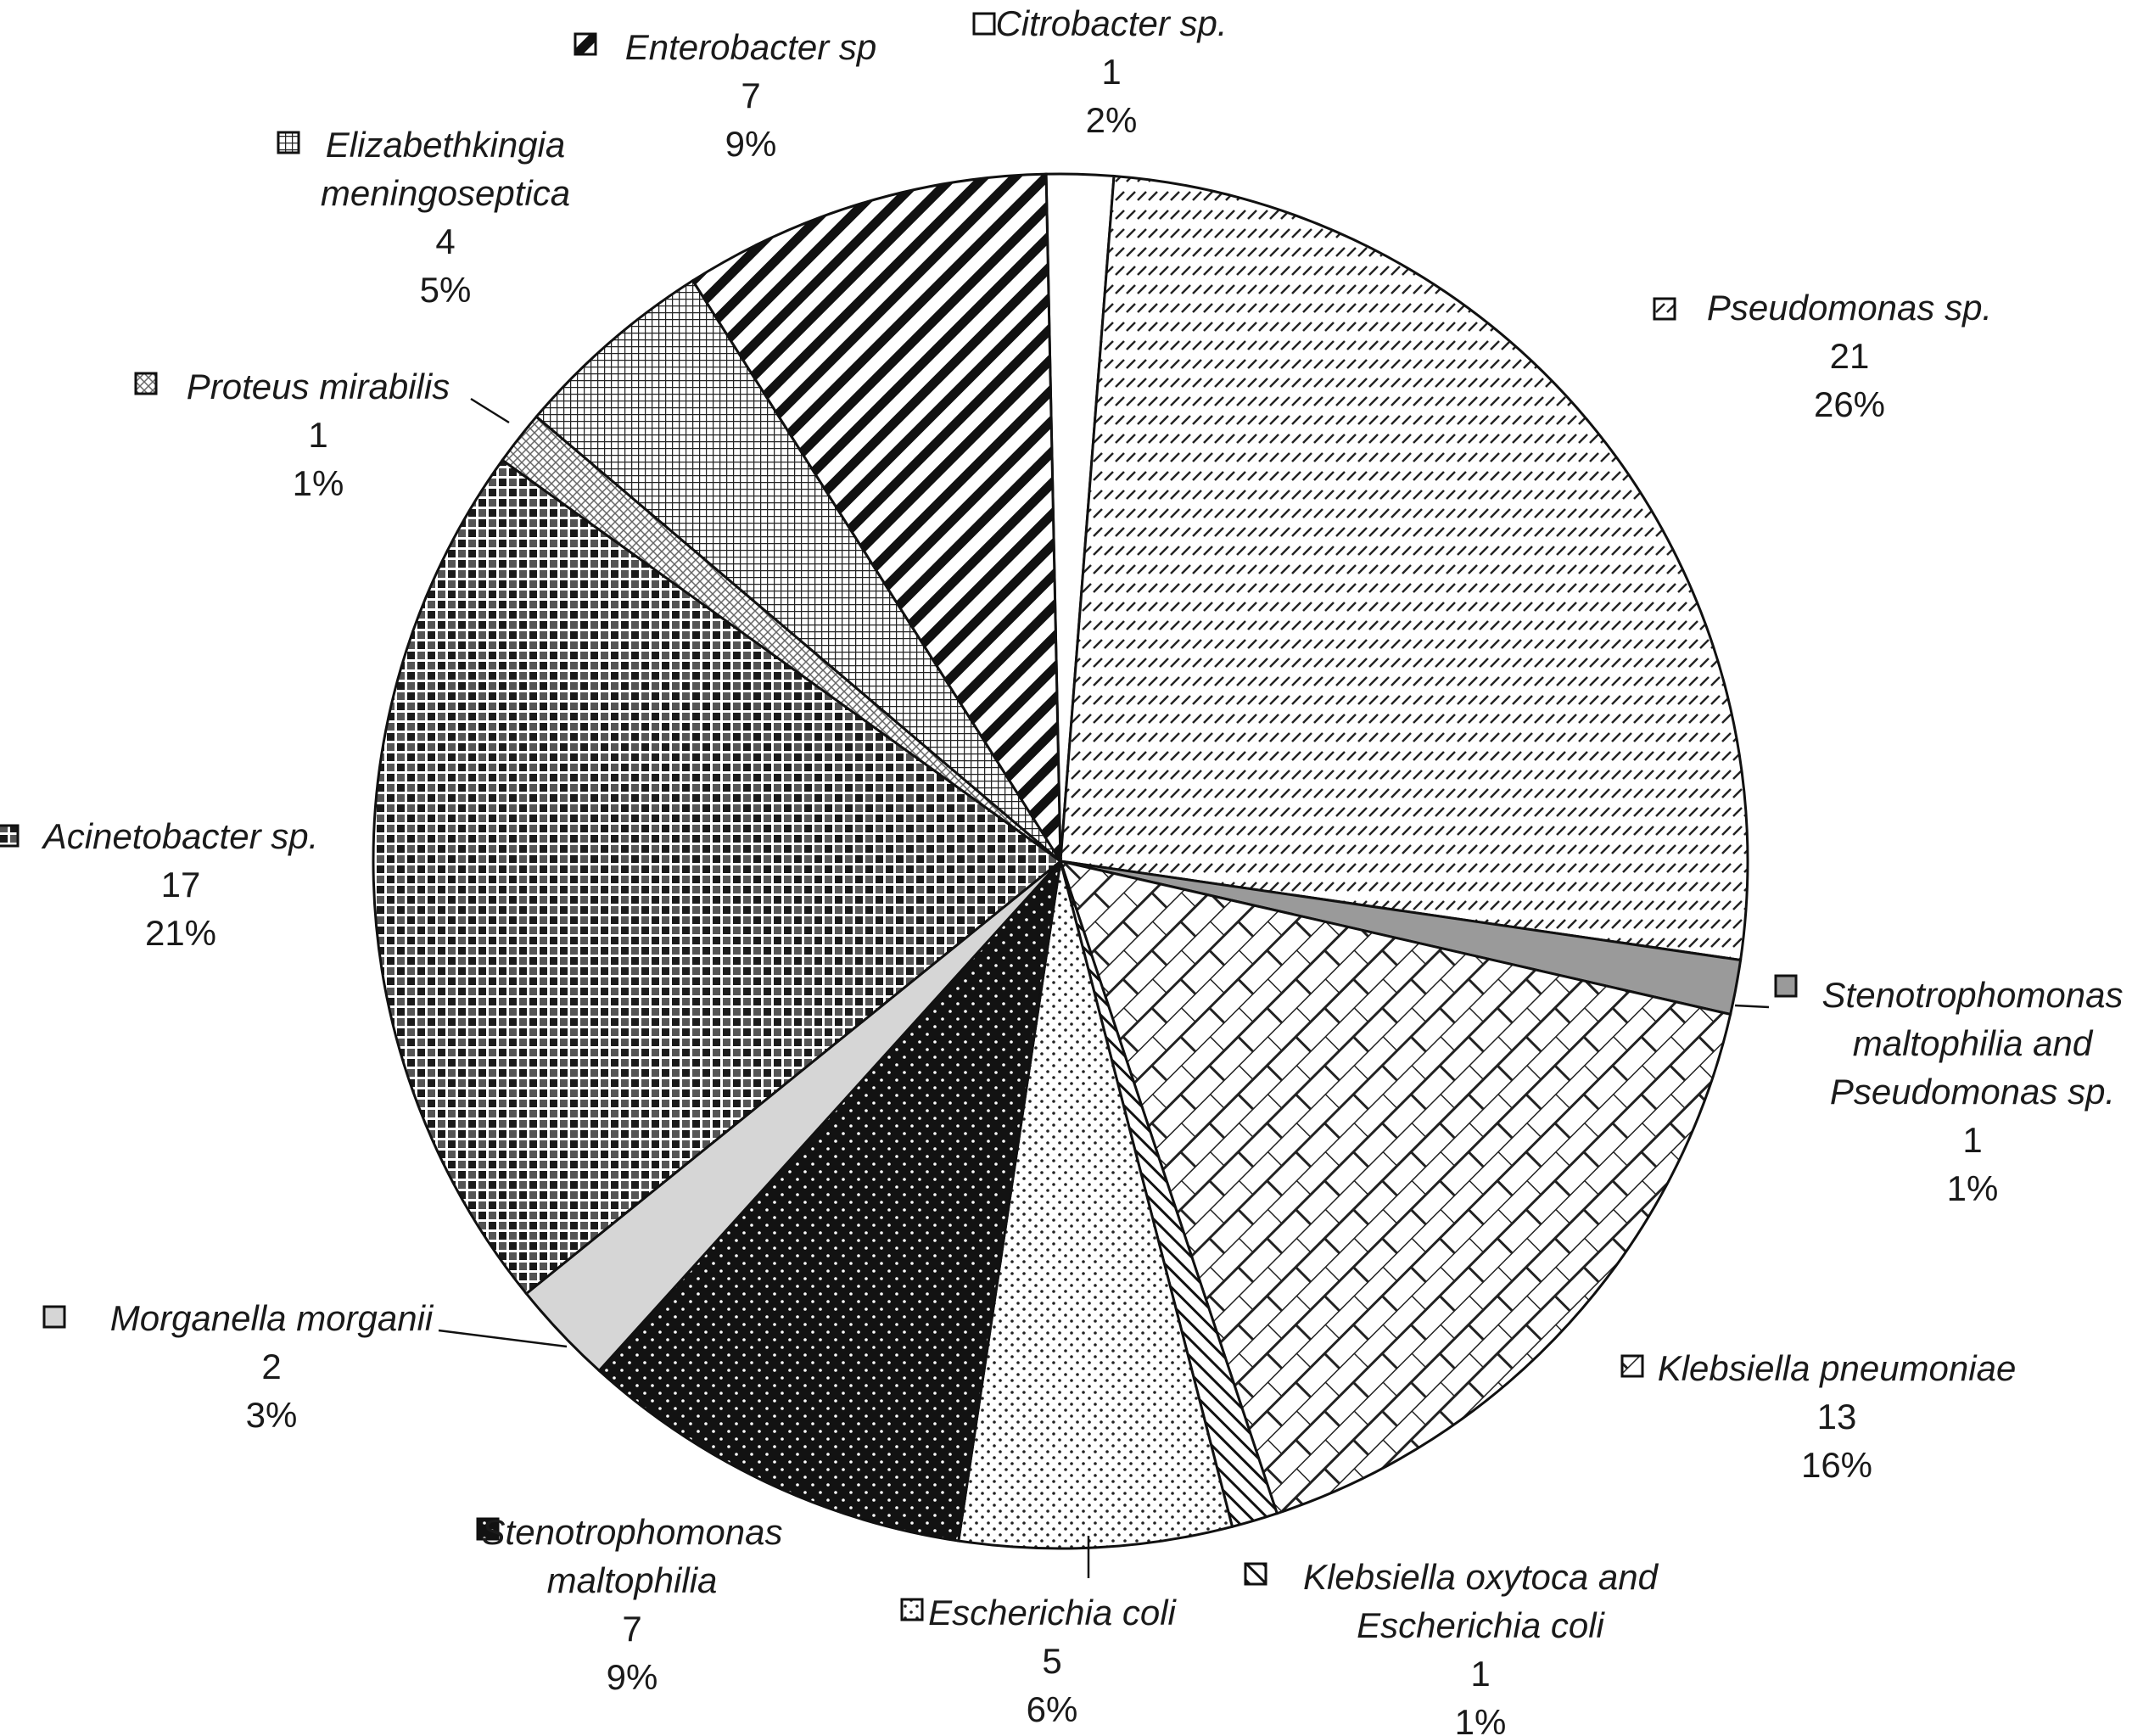 The width and height of the screenshot is (2132, 1736). I want to click on slice-label-acinetobacter-sp: Acinetobacter sp. 17 21%, so click(180, 885).